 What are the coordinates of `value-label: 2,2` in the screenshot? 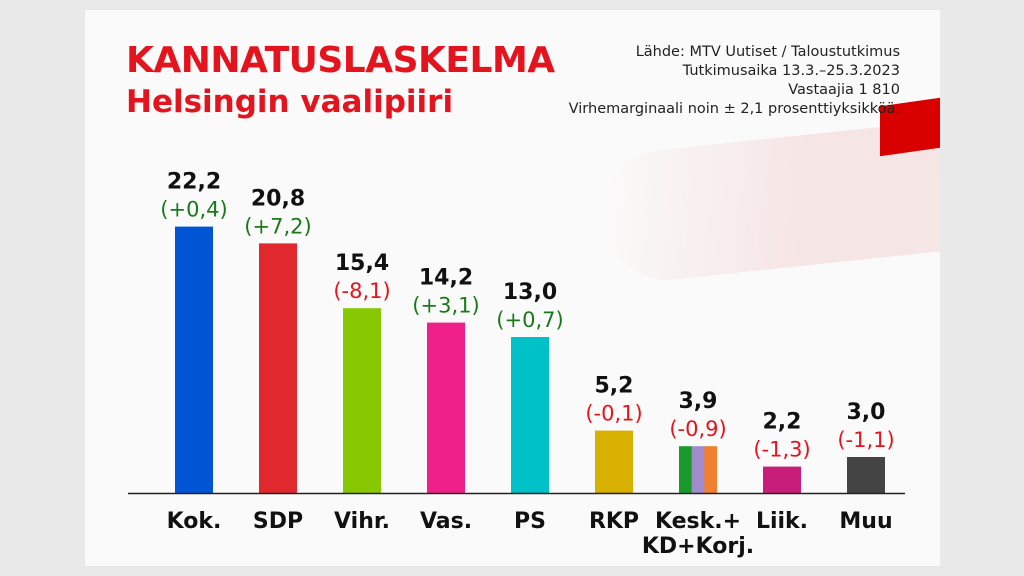 It's located at (782, 422).